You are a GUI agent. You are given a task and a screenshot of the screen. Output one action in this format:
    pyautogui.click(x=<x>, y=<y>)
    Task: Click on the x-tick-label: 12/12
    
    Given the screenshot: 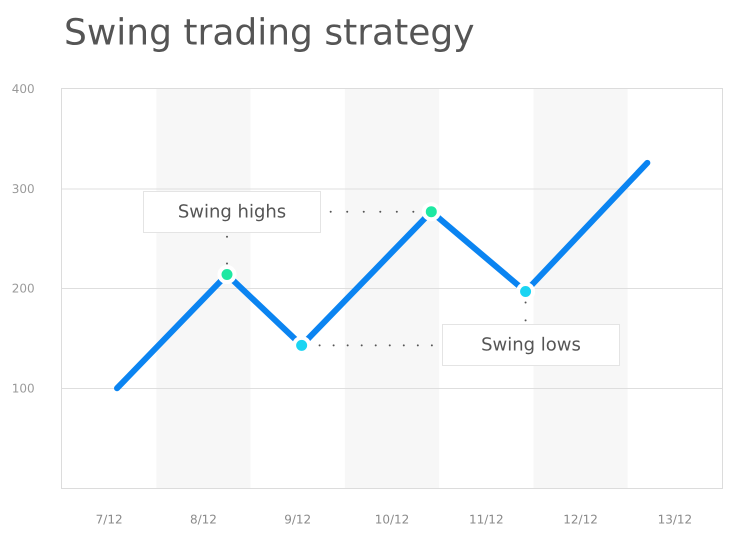 What is the action you would take?
    pyautogui.click(x=580, y=519)
    